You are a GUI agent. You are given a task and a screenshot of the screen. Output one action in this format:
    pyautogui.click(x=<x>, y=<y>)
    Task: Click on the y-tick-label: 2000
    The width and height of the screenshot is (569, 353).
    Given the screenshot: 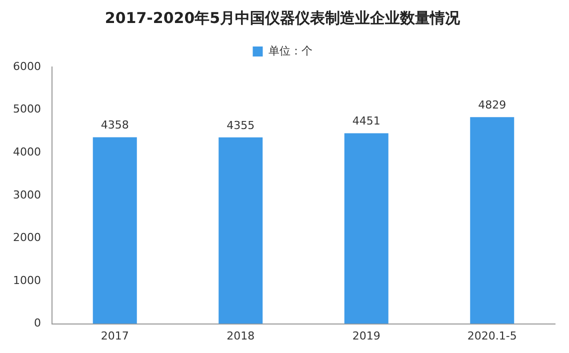 What is the action you would take?
    pyautogui.click(x=26, y=237)
    